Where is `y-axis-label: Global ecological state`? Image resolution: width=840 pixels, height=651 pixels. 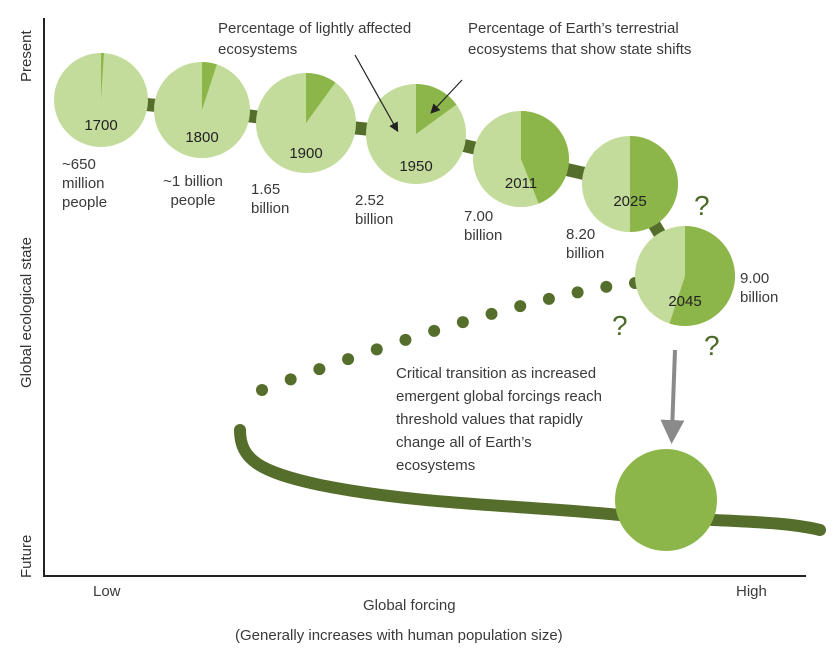 y-axis-label: Global ecological state is located at coordinates (26, 312).